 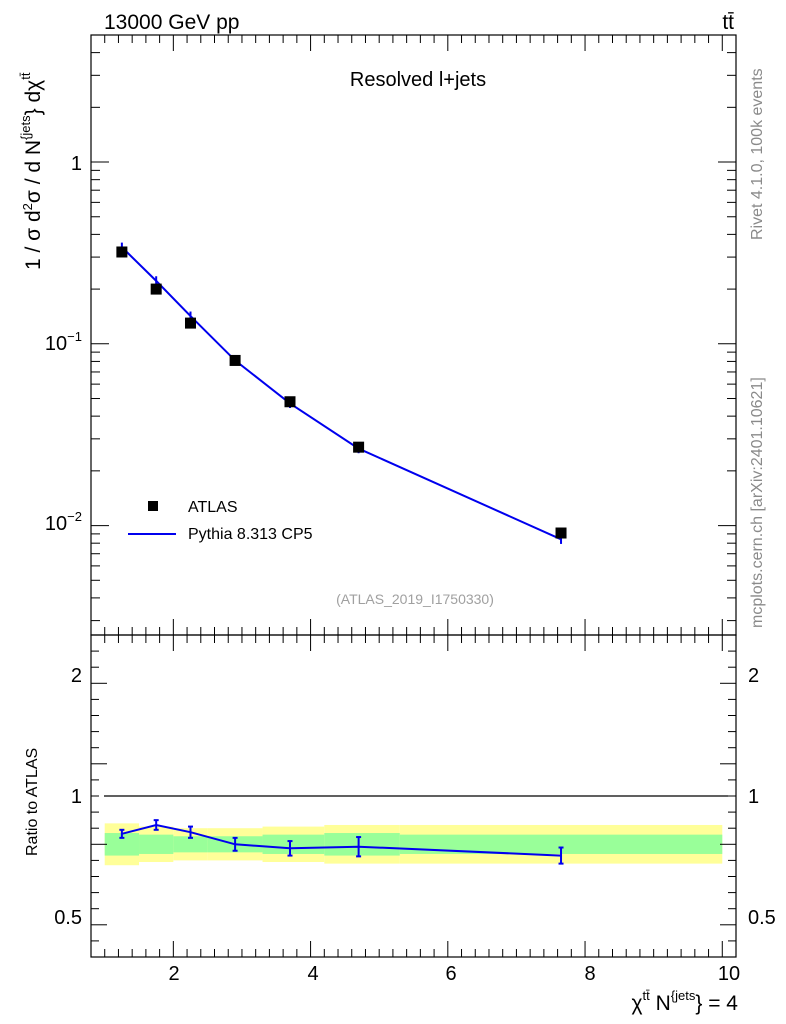 I want to click on xtick-label-8: 8, so click(x=589, y=974).